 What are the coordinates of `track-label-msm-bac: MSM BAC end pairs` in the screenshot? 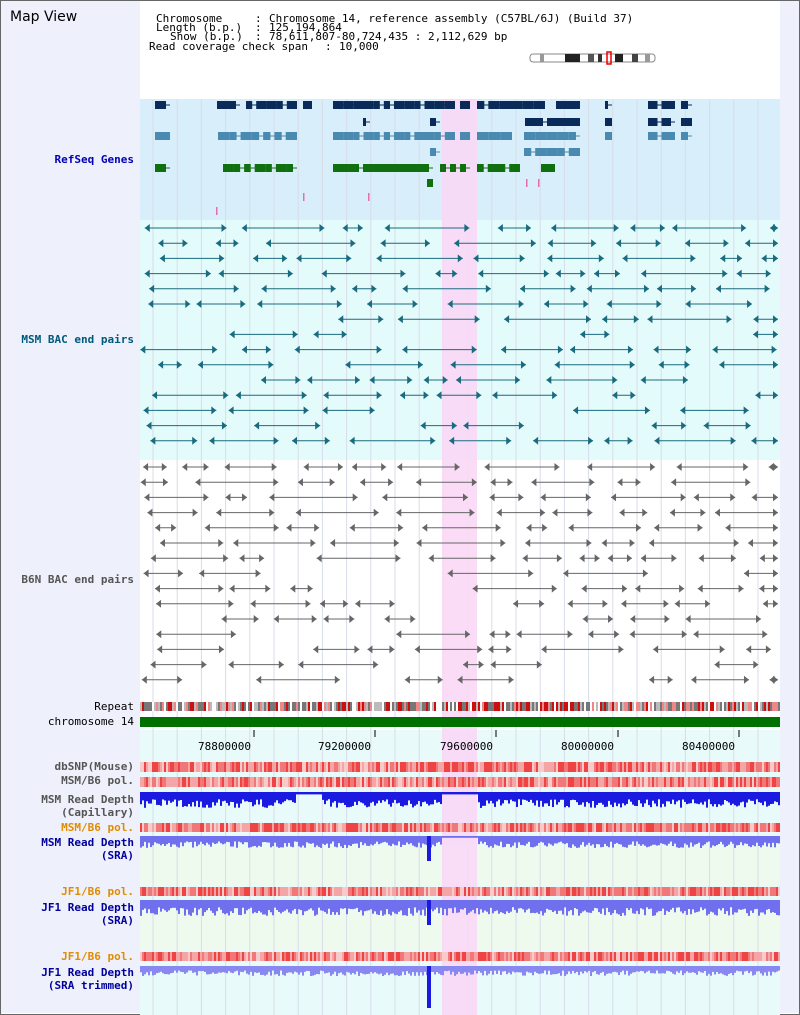 It's located at (77, 339).